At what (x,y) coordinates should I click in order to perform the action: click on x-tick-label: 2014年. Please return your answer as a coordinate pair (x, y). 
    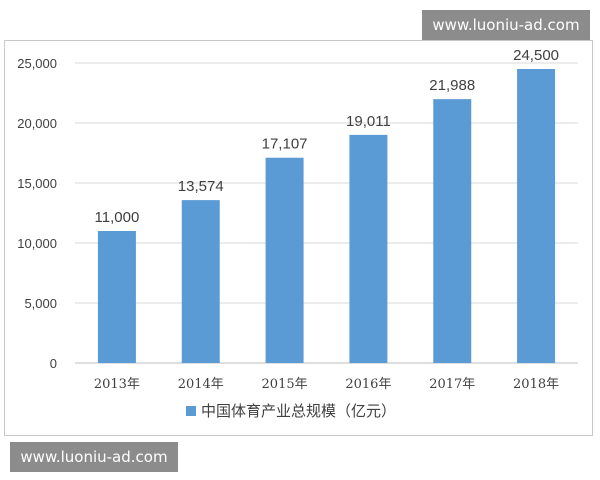
    Looking at the image, I should click on (201, 384).